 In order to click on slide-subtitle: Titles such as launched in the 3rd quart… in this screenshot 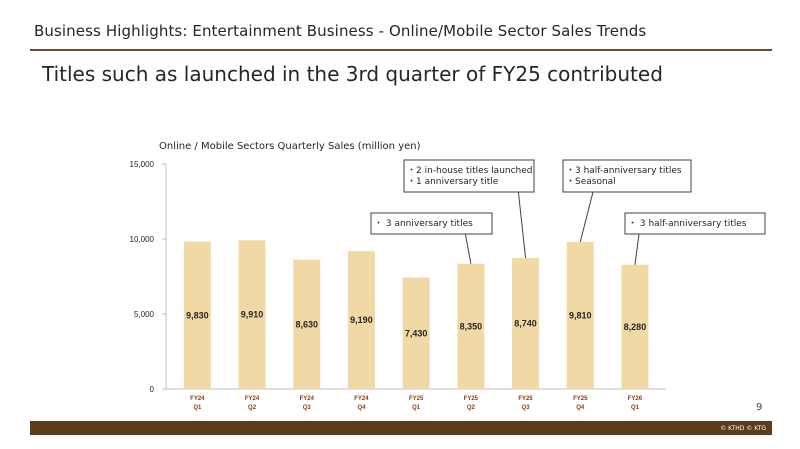, I will do `click(352, 74)`.